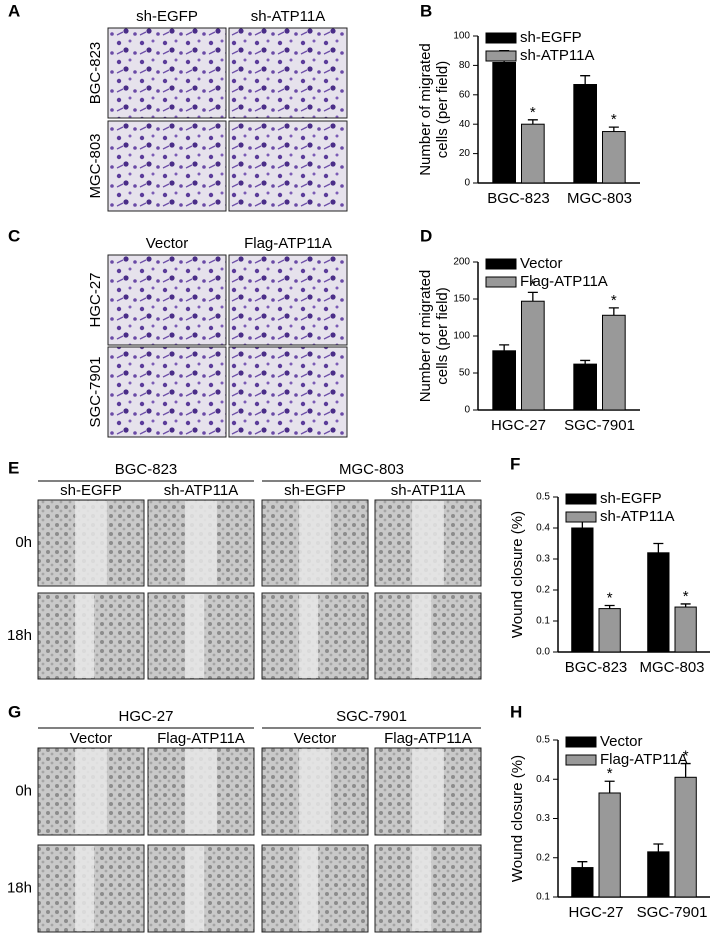  What do you see at coordinates (315, 738) in the screenshot?
I see `column-label: Vector` at bounding box center [315, 738].